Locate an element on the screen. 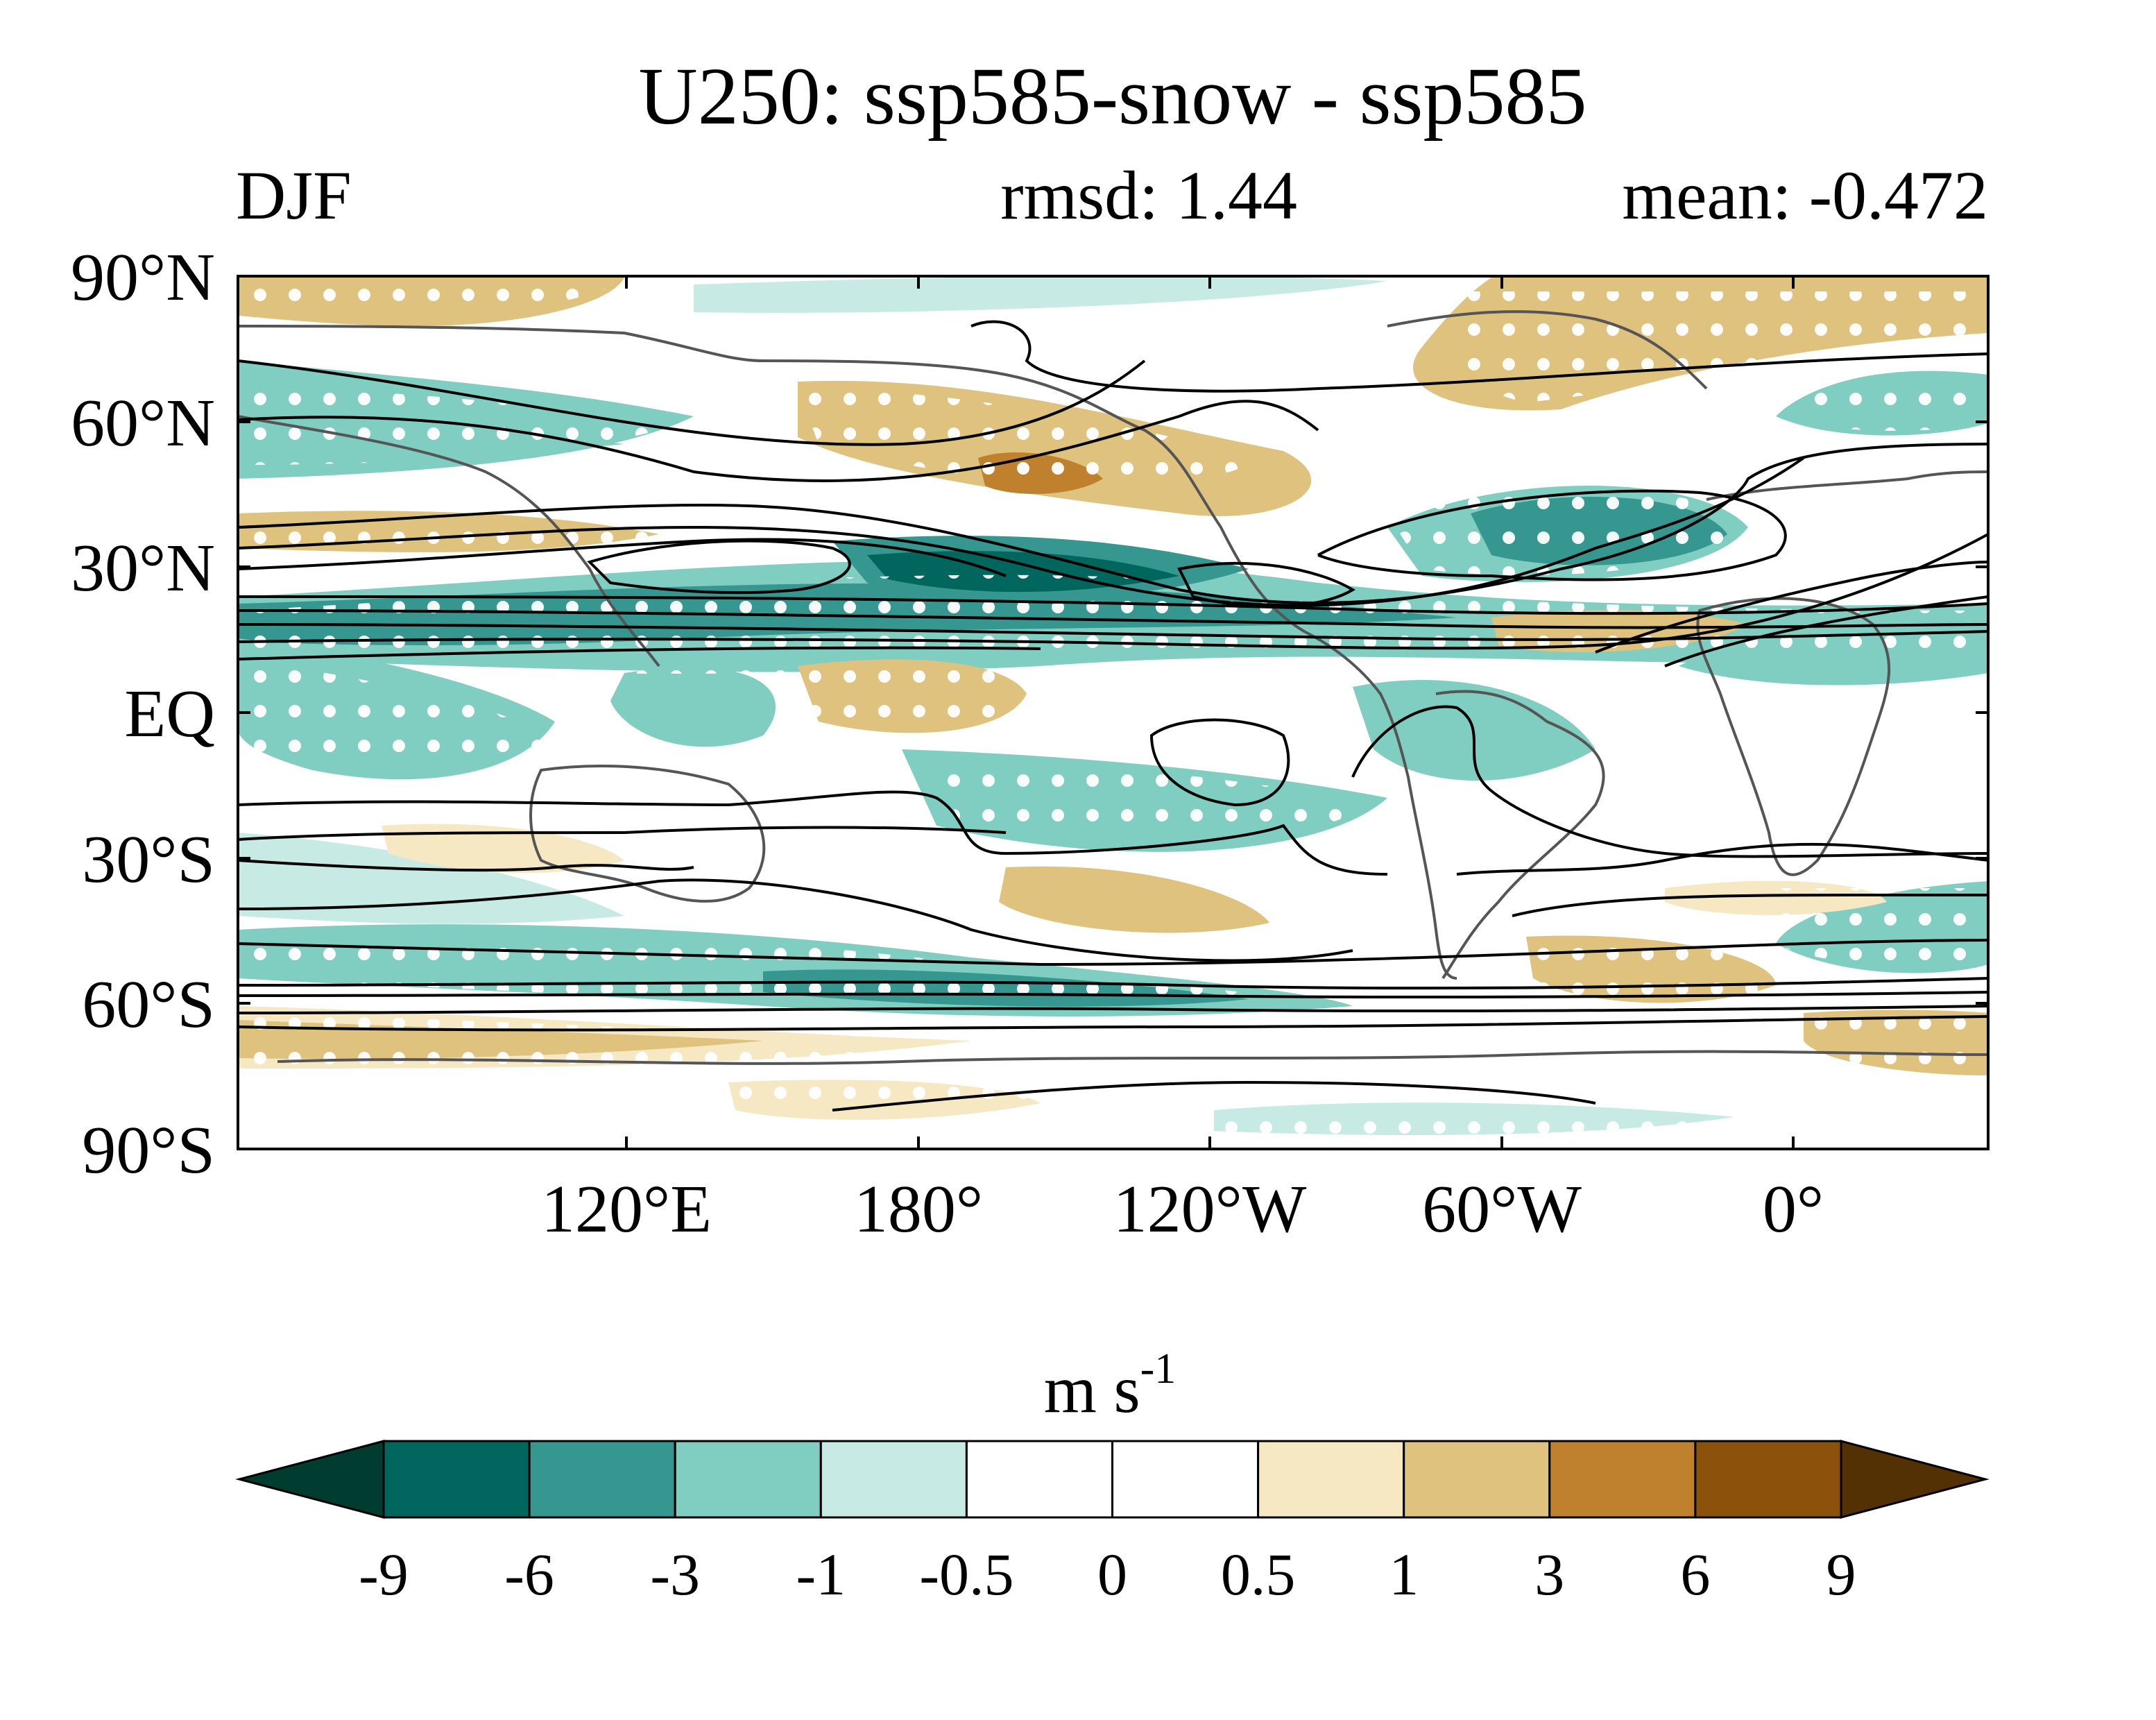  colorbar-tick-label: -6 is located at coordinates (529, 1574).